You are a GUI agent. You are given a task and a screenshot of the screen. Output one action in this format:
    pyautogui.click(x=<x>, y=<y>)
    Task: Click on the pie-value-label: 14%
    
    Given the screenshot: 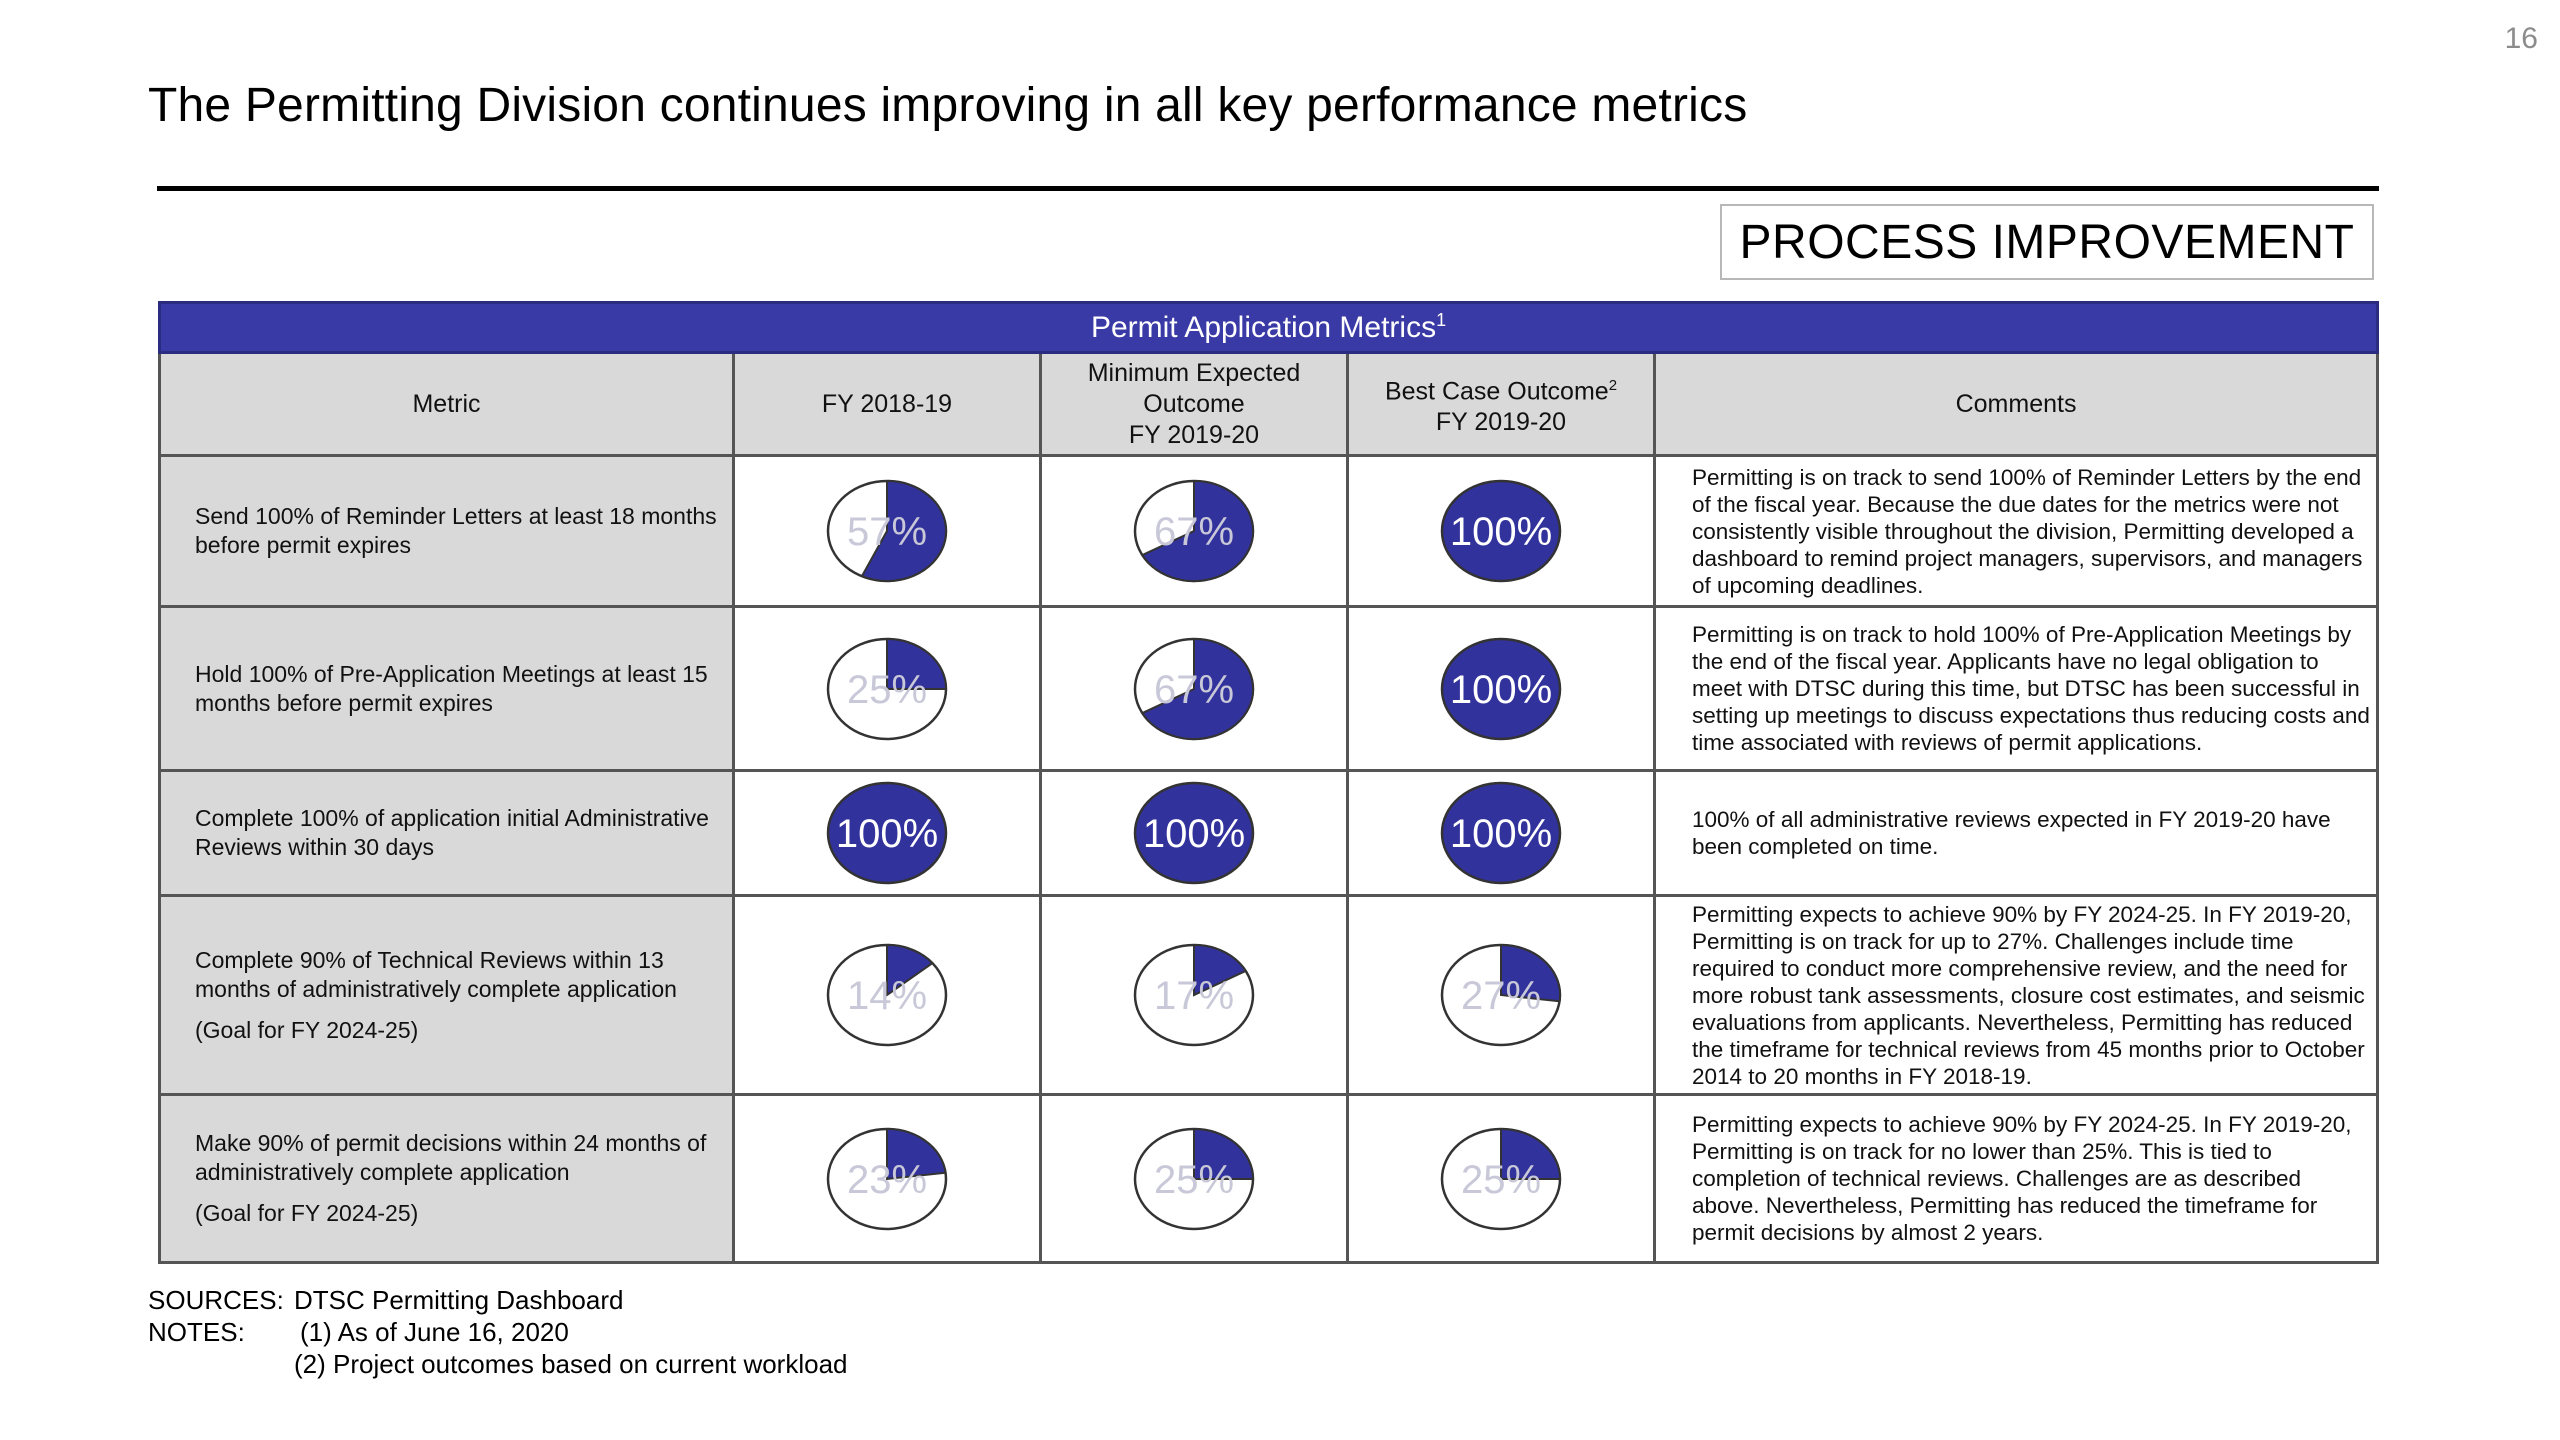 What is the action you would take?
    pyautogui.click(x=887, y=996)
    